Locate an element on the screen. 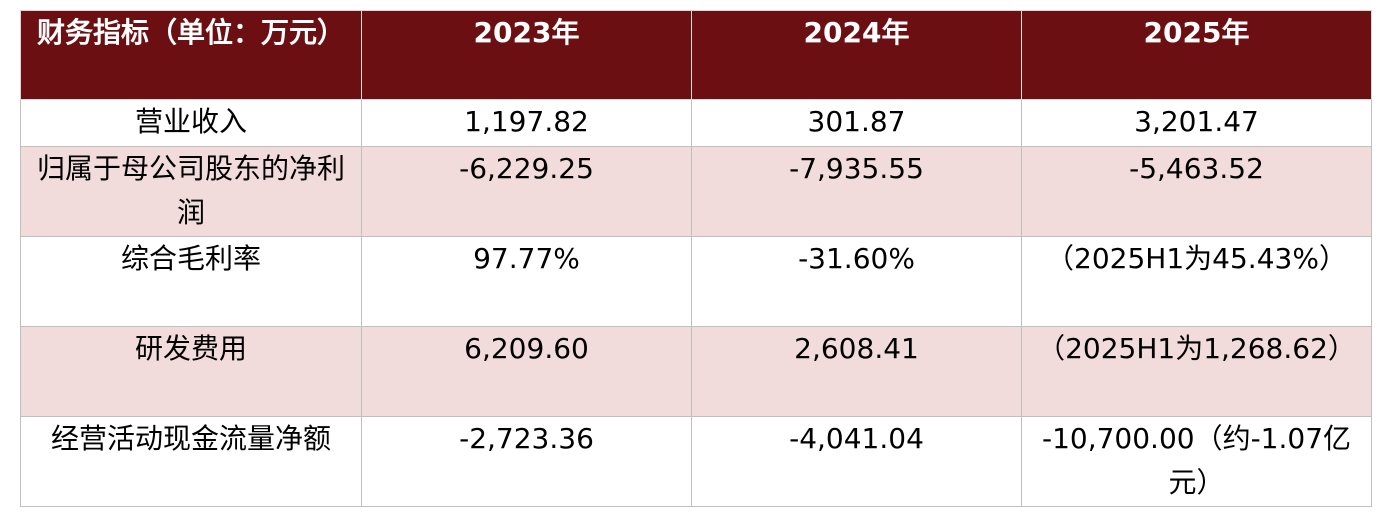  row-label: 归属于母公司股东的净利润 is located at coordinates (191, 191).